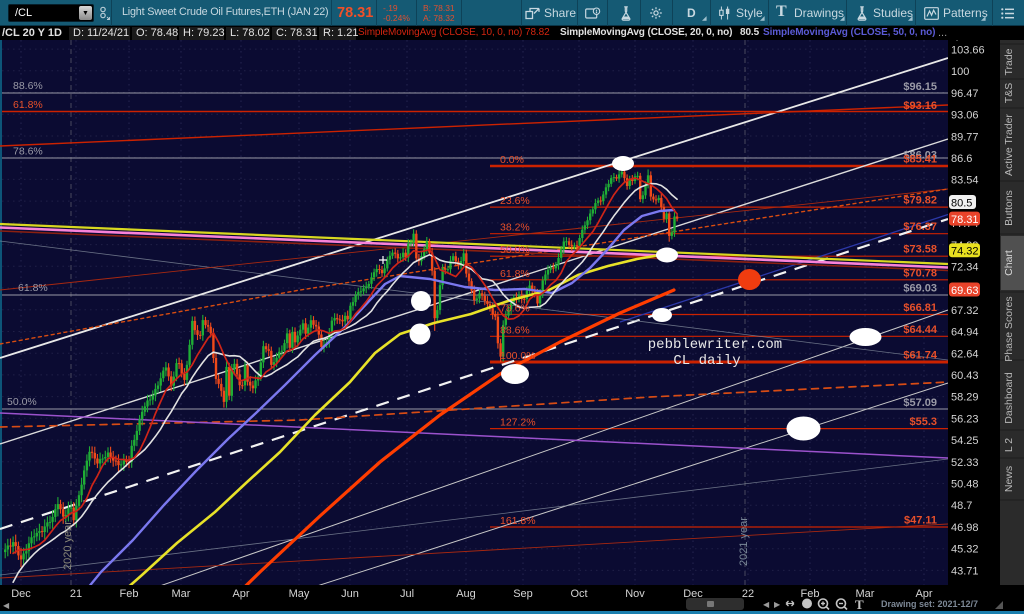 Image resolution: width=1024 pixels, height=614 pixels. Describe the element at coordinates (961, 159) in the screenshot. I see `svg-text: 86.6` at that location.